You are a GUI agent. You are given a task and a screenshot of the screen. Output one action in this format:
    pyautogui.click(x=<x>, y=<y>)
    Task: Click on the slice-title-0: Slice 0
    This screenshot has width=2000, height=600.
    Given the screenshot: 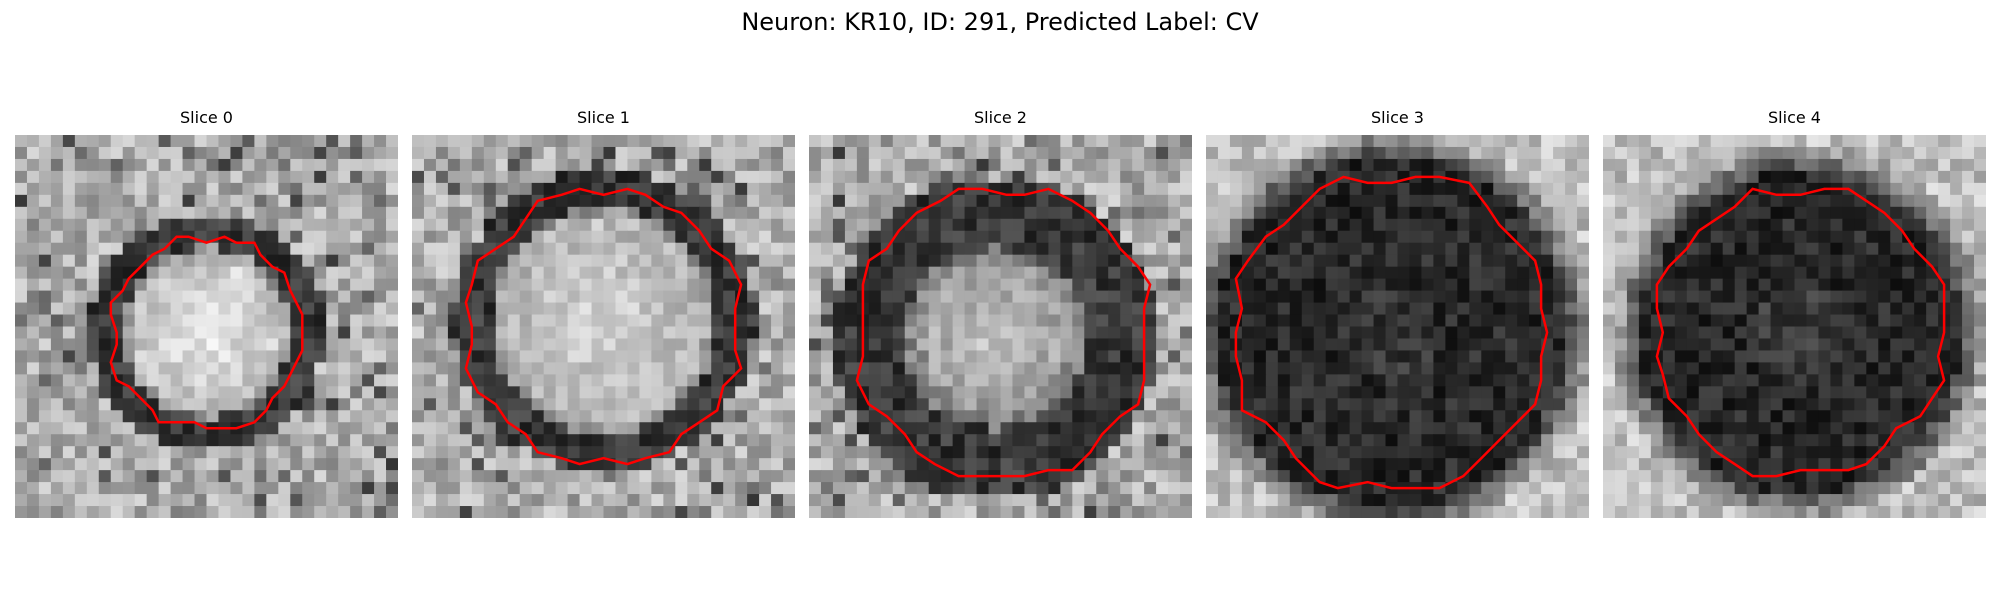 What is the action you would take?
    pyautogui.click(x=206, y=117)
    